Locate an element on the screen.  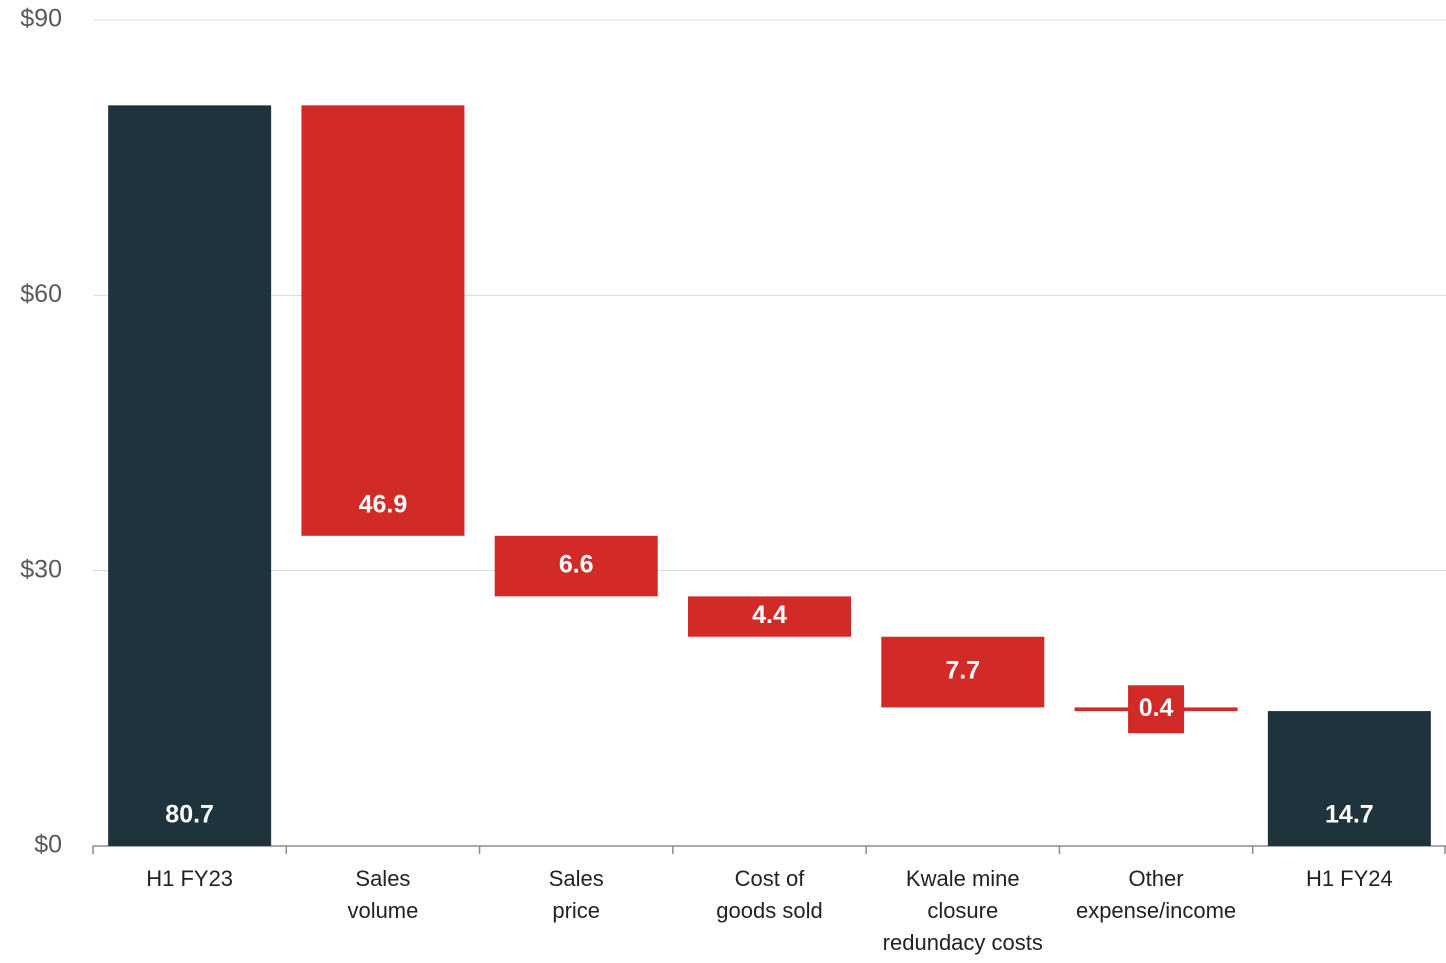
x-tick-label: H1 FY23 is located at coordinates (189, 878).